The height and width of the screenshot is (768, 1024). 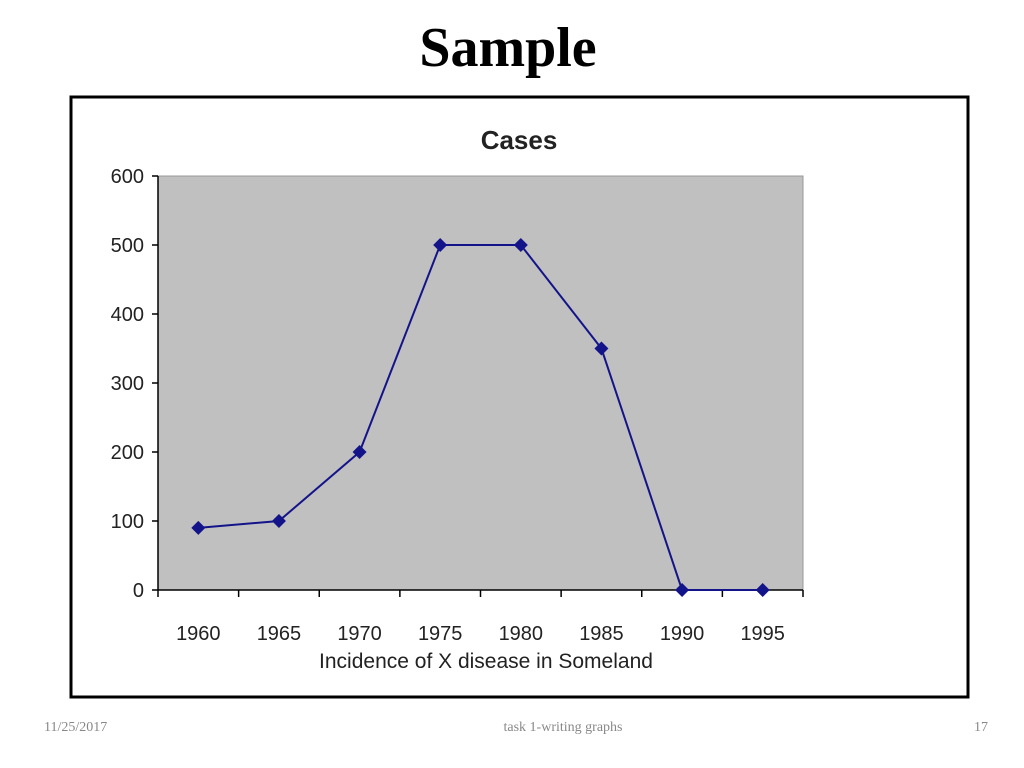 What do you see at coordinates (138, 591) in the screenshot?
I see `y-tick-label: 0` at bounding box center [138, 591].